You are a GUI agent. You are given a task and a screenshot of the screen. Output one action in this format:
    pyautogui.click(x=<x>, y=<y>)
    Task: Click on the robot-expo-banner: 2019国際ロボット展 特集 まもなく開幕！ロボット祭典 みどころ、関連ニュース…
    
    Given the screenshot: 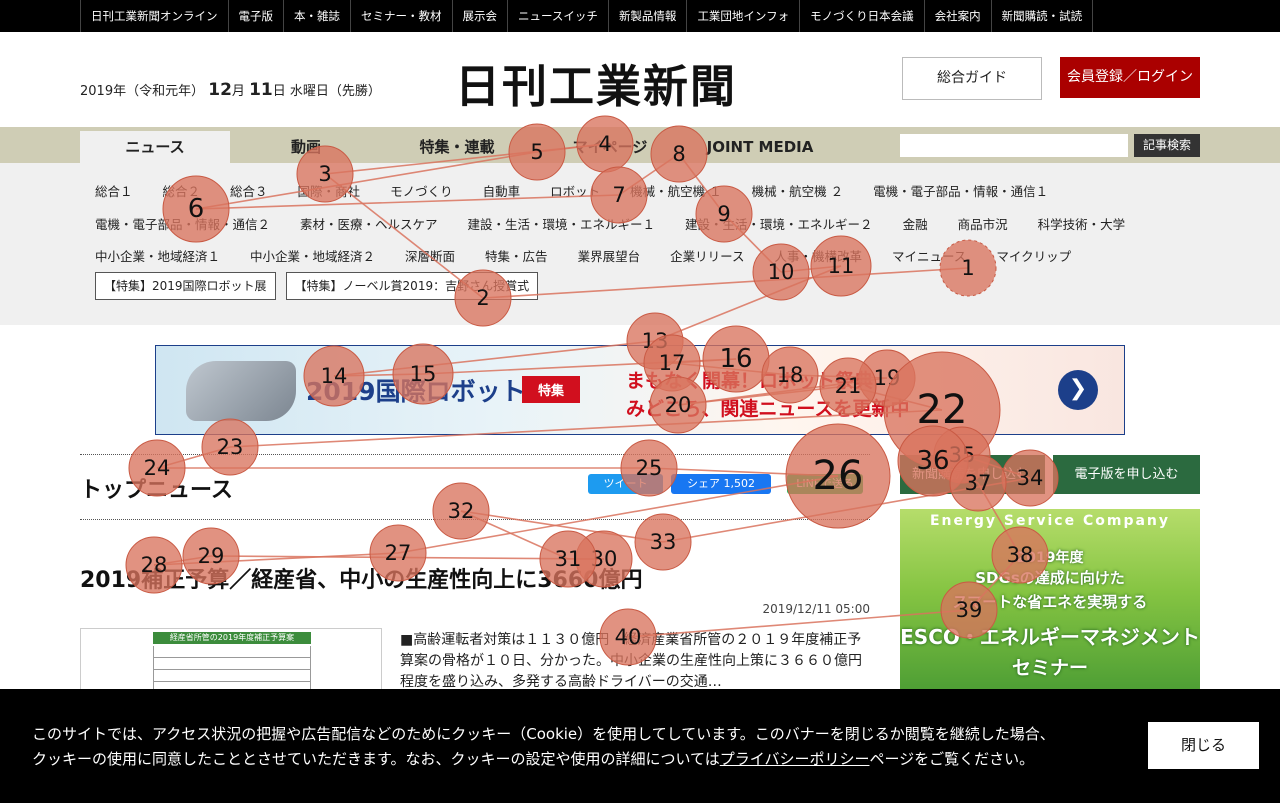 What is the action you would take?
    pyautogui.click(x=640, y=390)
    